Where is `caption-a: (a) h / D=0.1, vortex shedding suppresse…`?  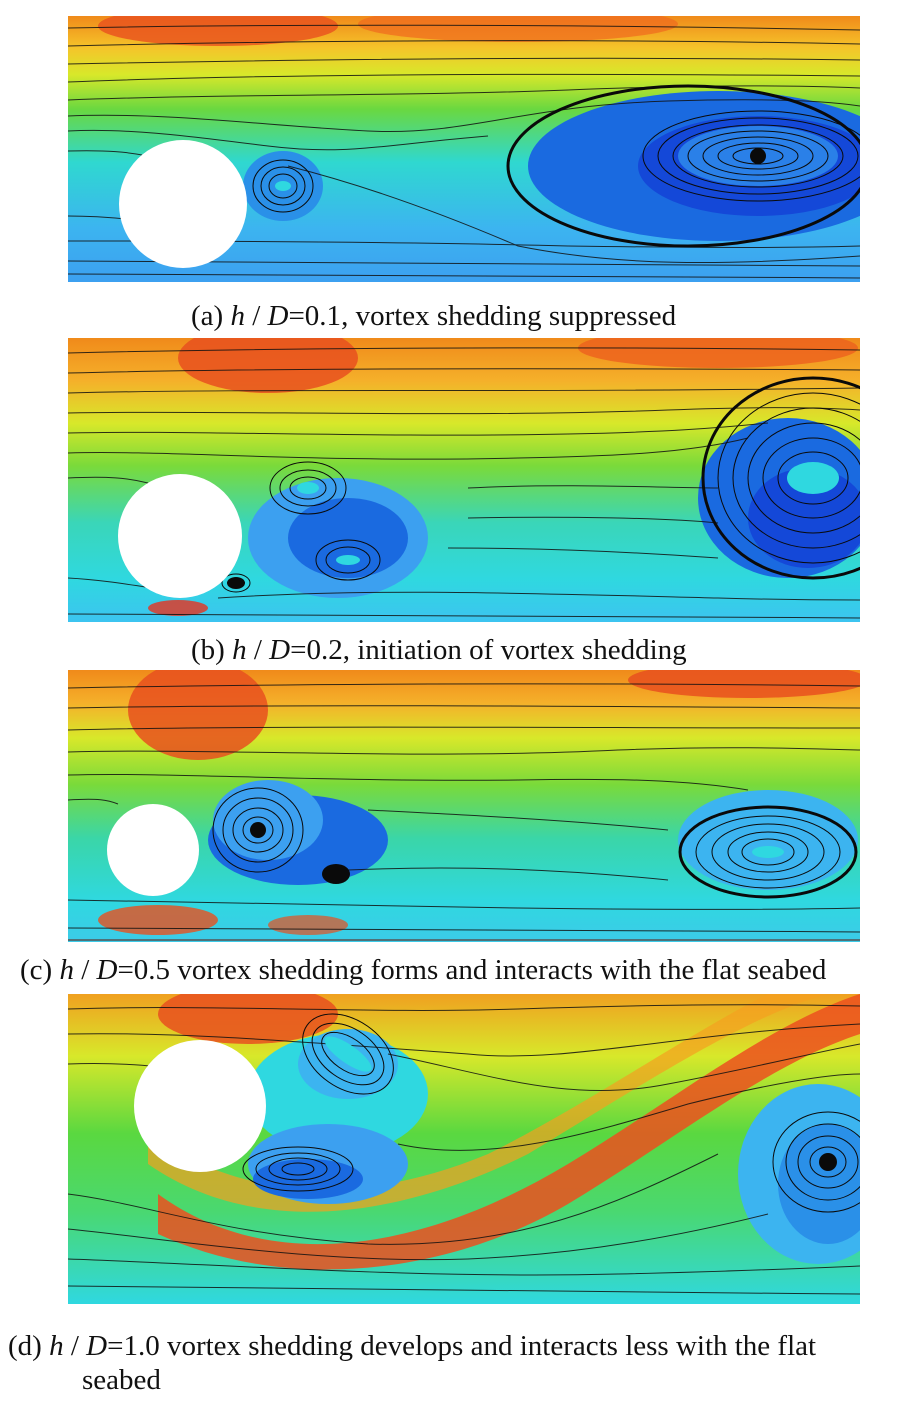
caption-a: (a) h / D=0.1, vortex shedding suppresse… is located at coordinates (434, 316).